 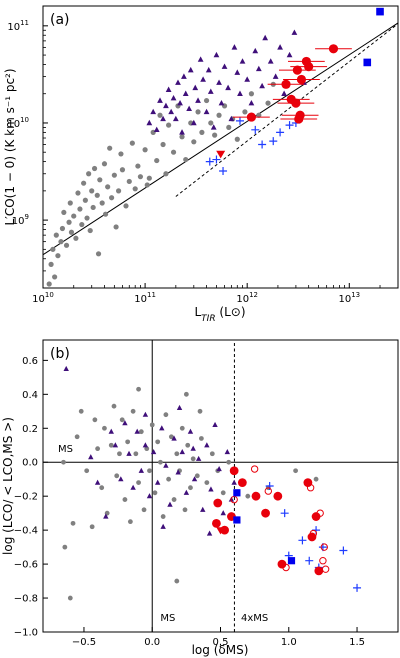 What do you see at coordinates (152, 642) in the screenshot?
I see `panel-b-xtick-label: 0.0` at bounding box center [152, 642].